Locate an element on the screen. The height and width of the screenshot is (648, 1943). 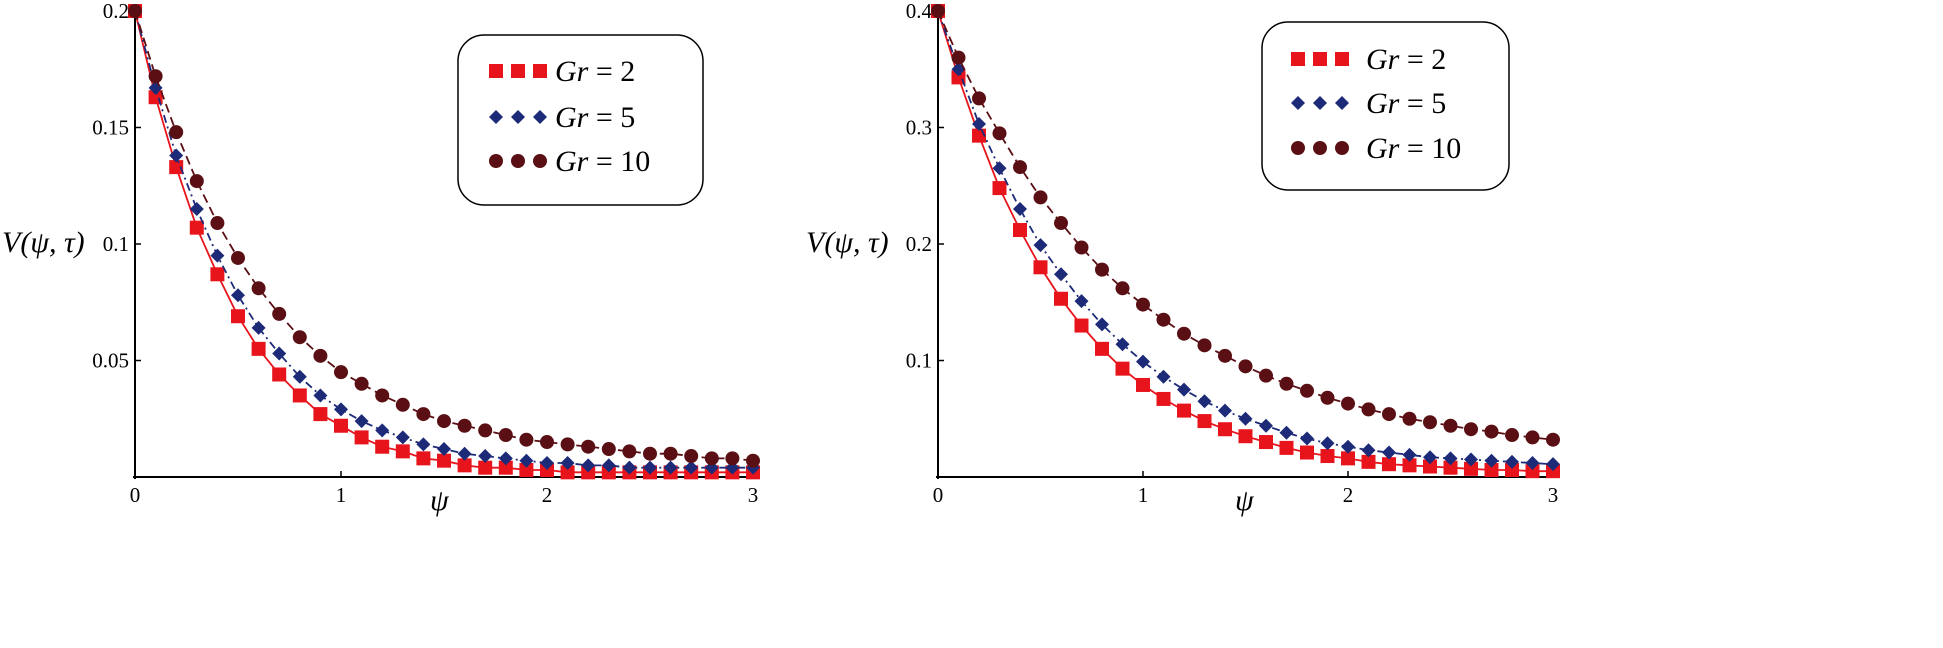
y-tick-label: 0.05 is located at coordinates (110, 361).